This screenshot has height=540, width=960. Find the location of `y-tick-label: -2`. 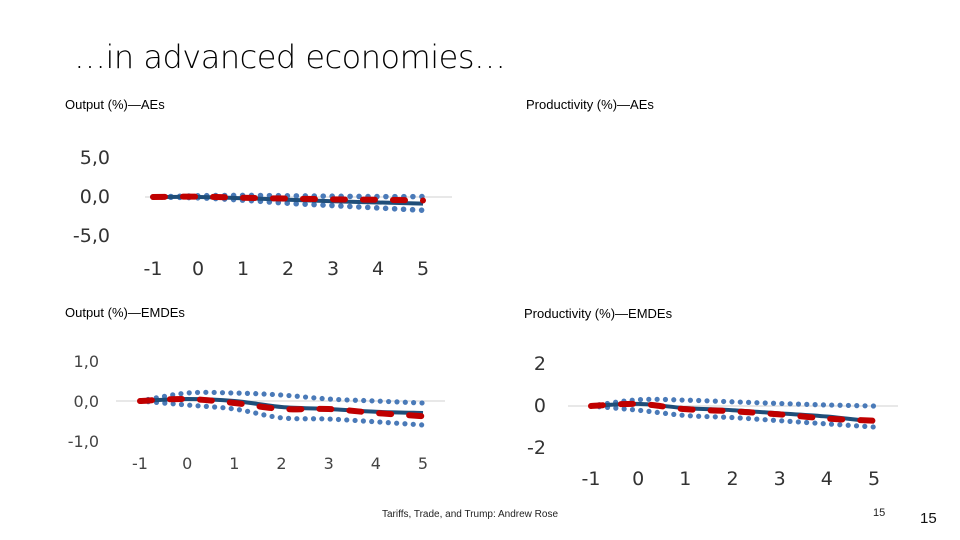

y-tick-label: -2 is located at coordinates (536, 448).